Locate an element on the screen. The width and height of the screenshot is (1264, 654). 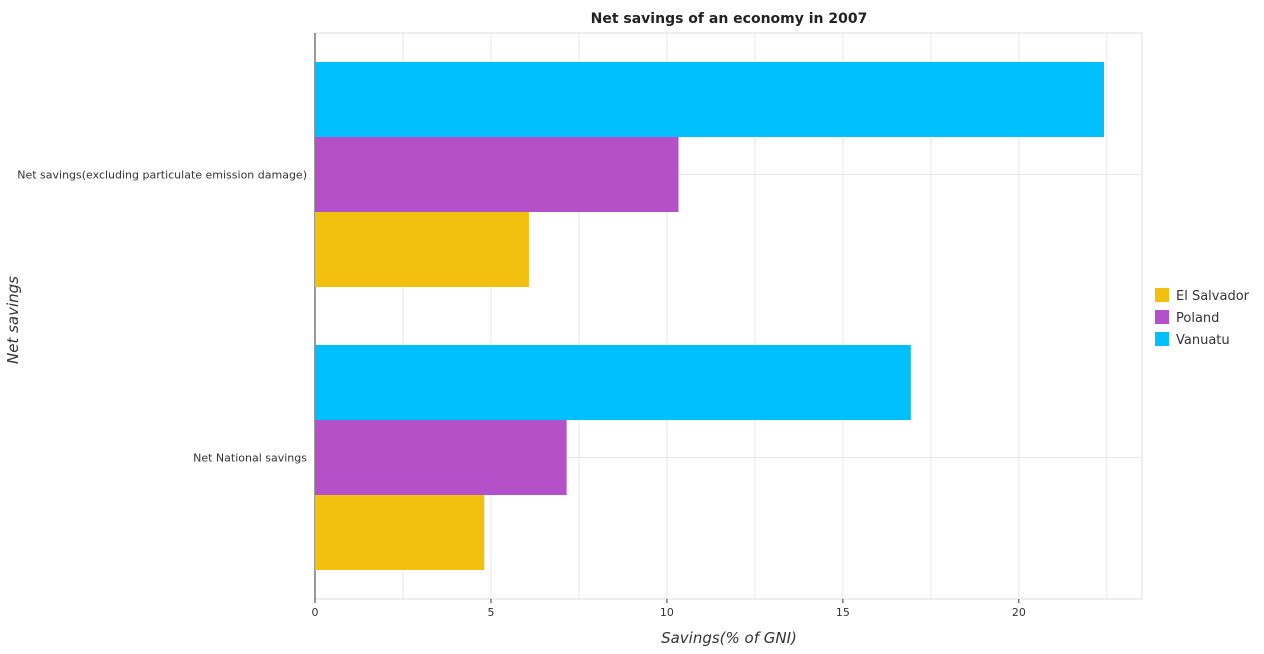
x-tick-label: 10 is located at coordinates (667, 612).